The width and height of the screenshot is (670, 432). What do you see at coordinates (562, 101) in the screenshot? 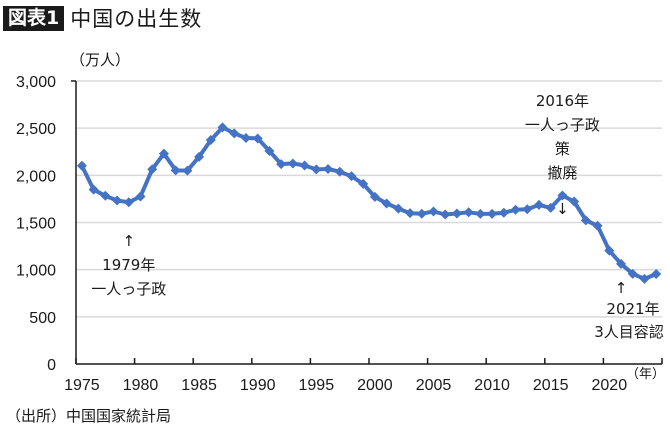
I see `annotation-2016: 2016年` at bounding box center [562, 101].